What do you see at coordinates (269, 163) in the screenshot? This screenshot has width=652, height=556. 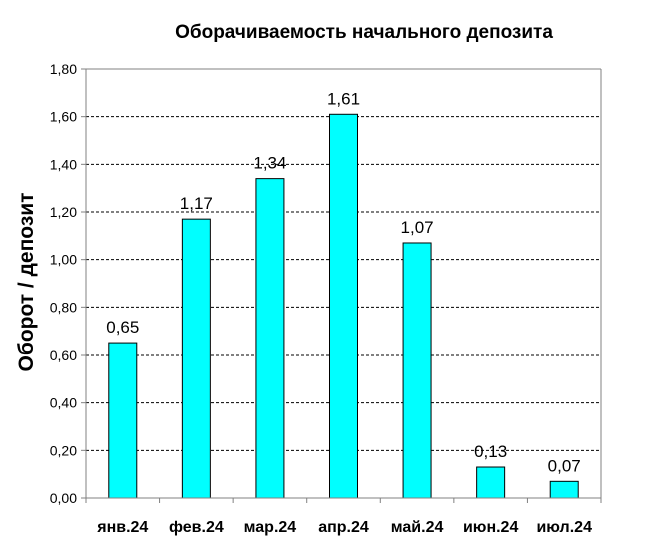 I see `data-label: 1,34` at bounding box center [269, 163].